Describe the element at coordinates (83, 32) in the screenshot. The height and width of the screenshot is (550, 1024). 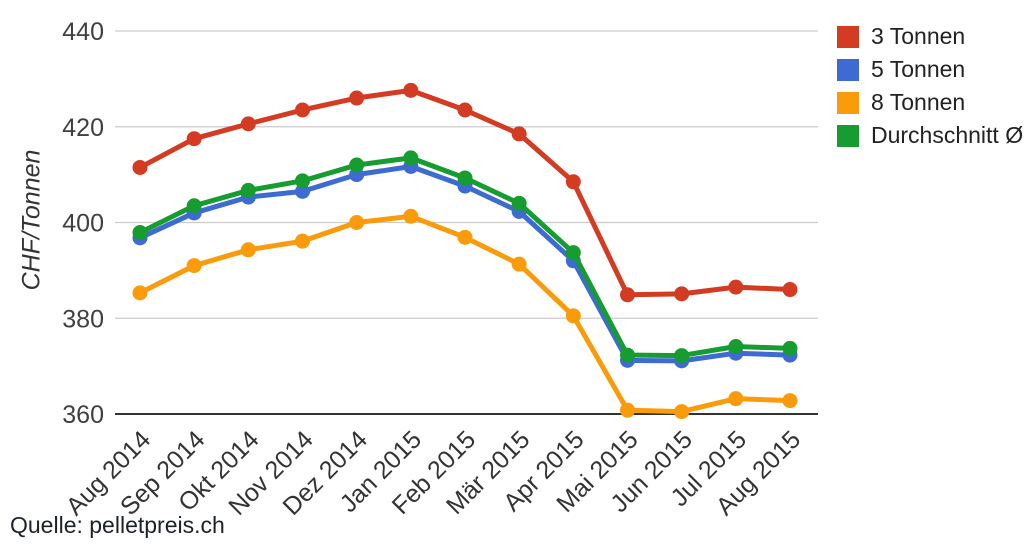
I see `y-tick-label: 440` at that location.